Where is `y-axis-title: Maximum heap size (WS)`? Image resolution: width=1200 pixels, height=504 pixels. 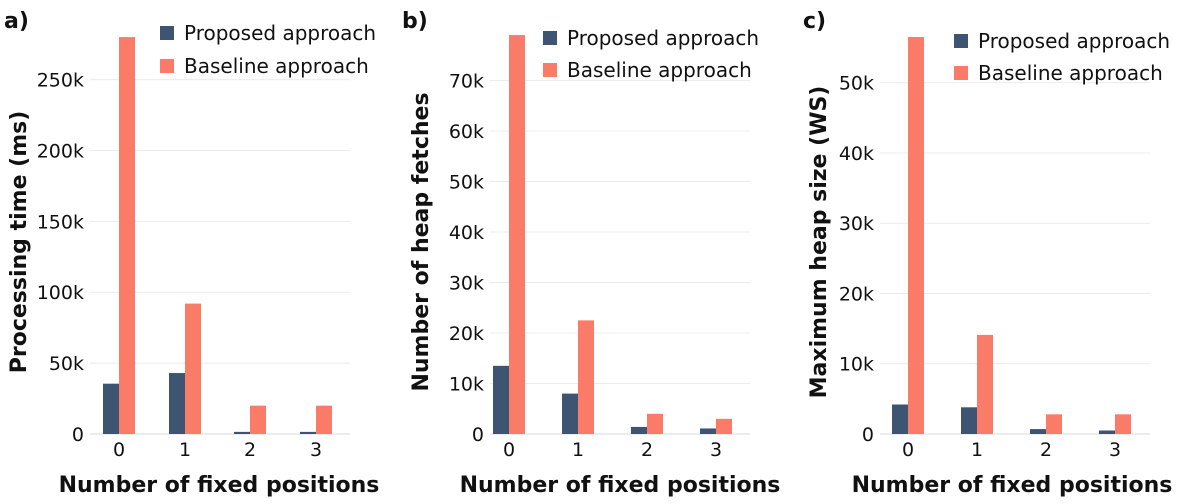
y-axis-title: Maximum heap size (WS) is located at coordinates (819, 242).